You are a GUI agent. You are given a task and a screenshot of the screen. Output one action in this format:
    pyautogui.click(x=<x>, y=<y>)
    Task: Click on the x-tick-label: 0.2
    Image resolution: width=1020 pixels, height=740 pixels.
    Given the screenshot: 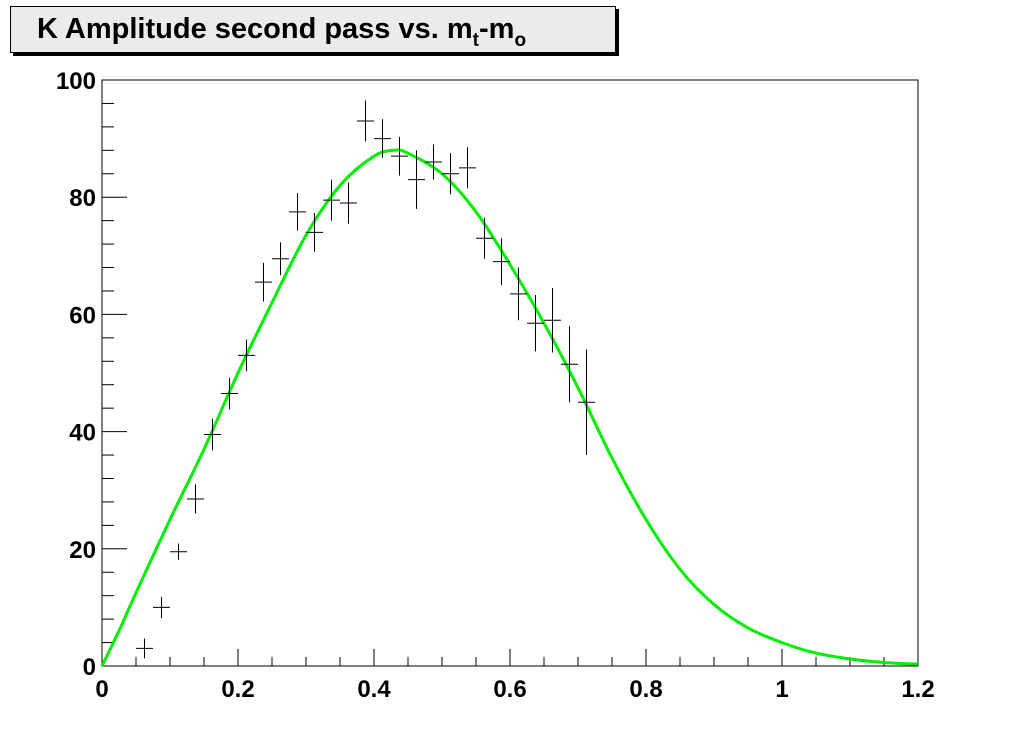 What is the action you would take?
    pyautogui.click(x=237, y=689)
    